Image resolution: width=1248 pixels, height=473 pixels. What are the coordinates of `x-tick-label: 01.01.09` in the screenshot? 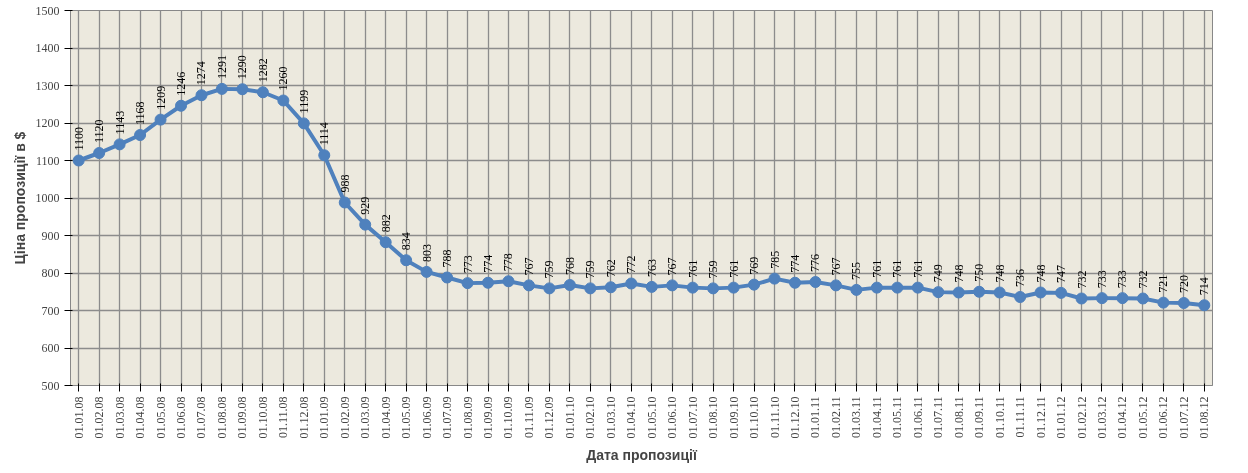 It's located at (324, 417).